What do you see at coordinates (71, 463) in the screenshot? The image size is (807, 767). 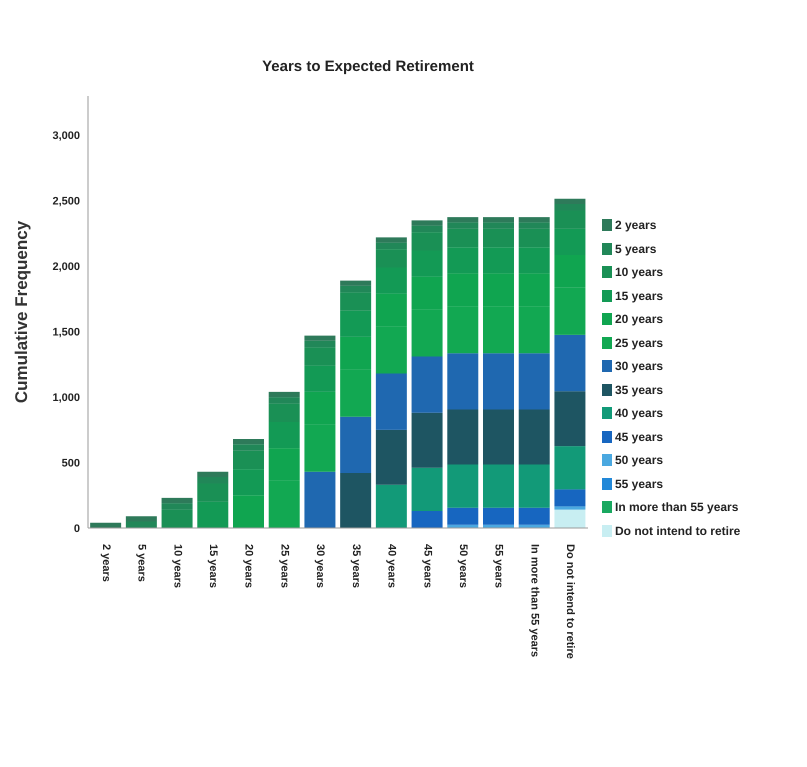 I see `y-tick-label: 500` at bounding box center [71, 463].